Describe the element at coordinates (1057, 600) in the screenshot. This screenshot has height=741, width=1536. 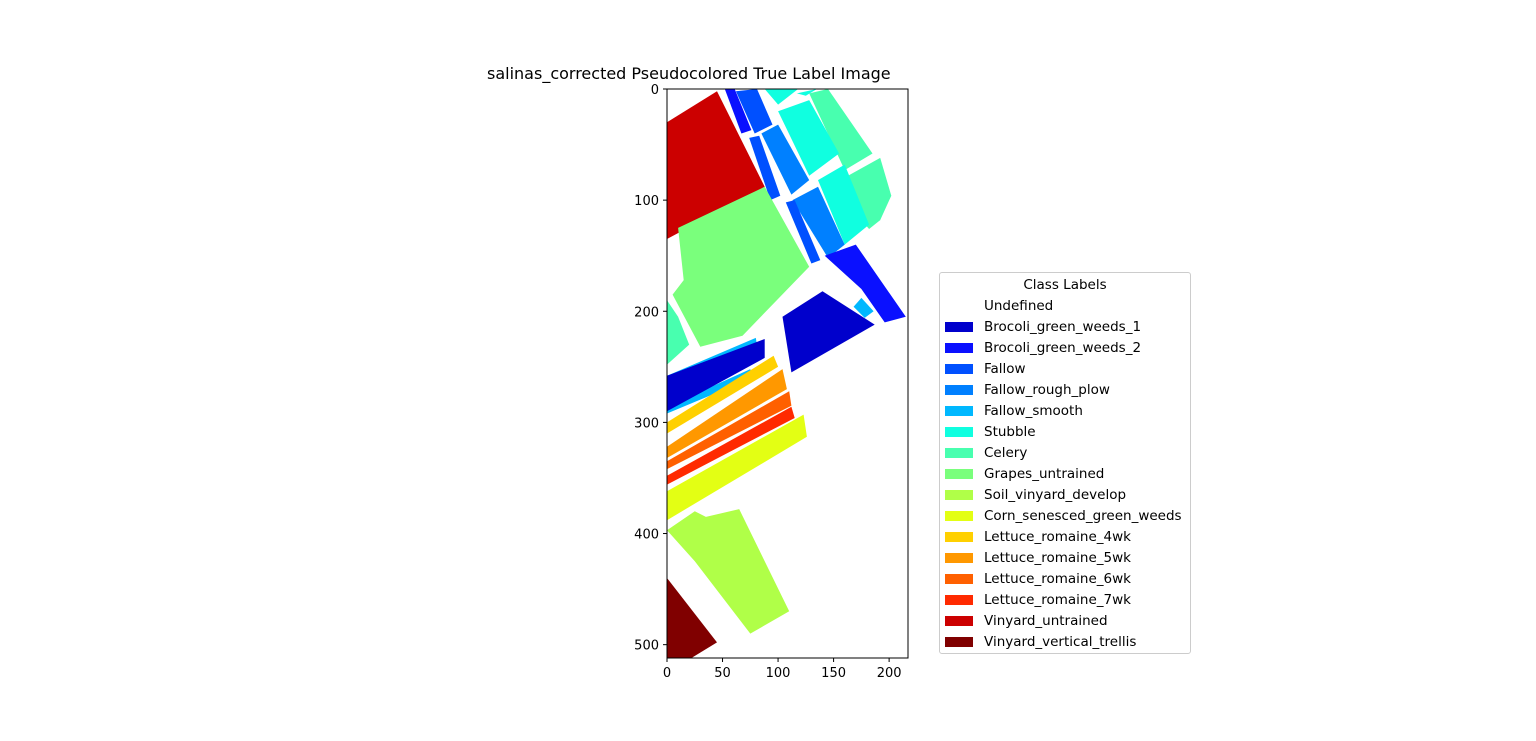
I see `legend-label: Lettuce_romaine_7wk` at that location.